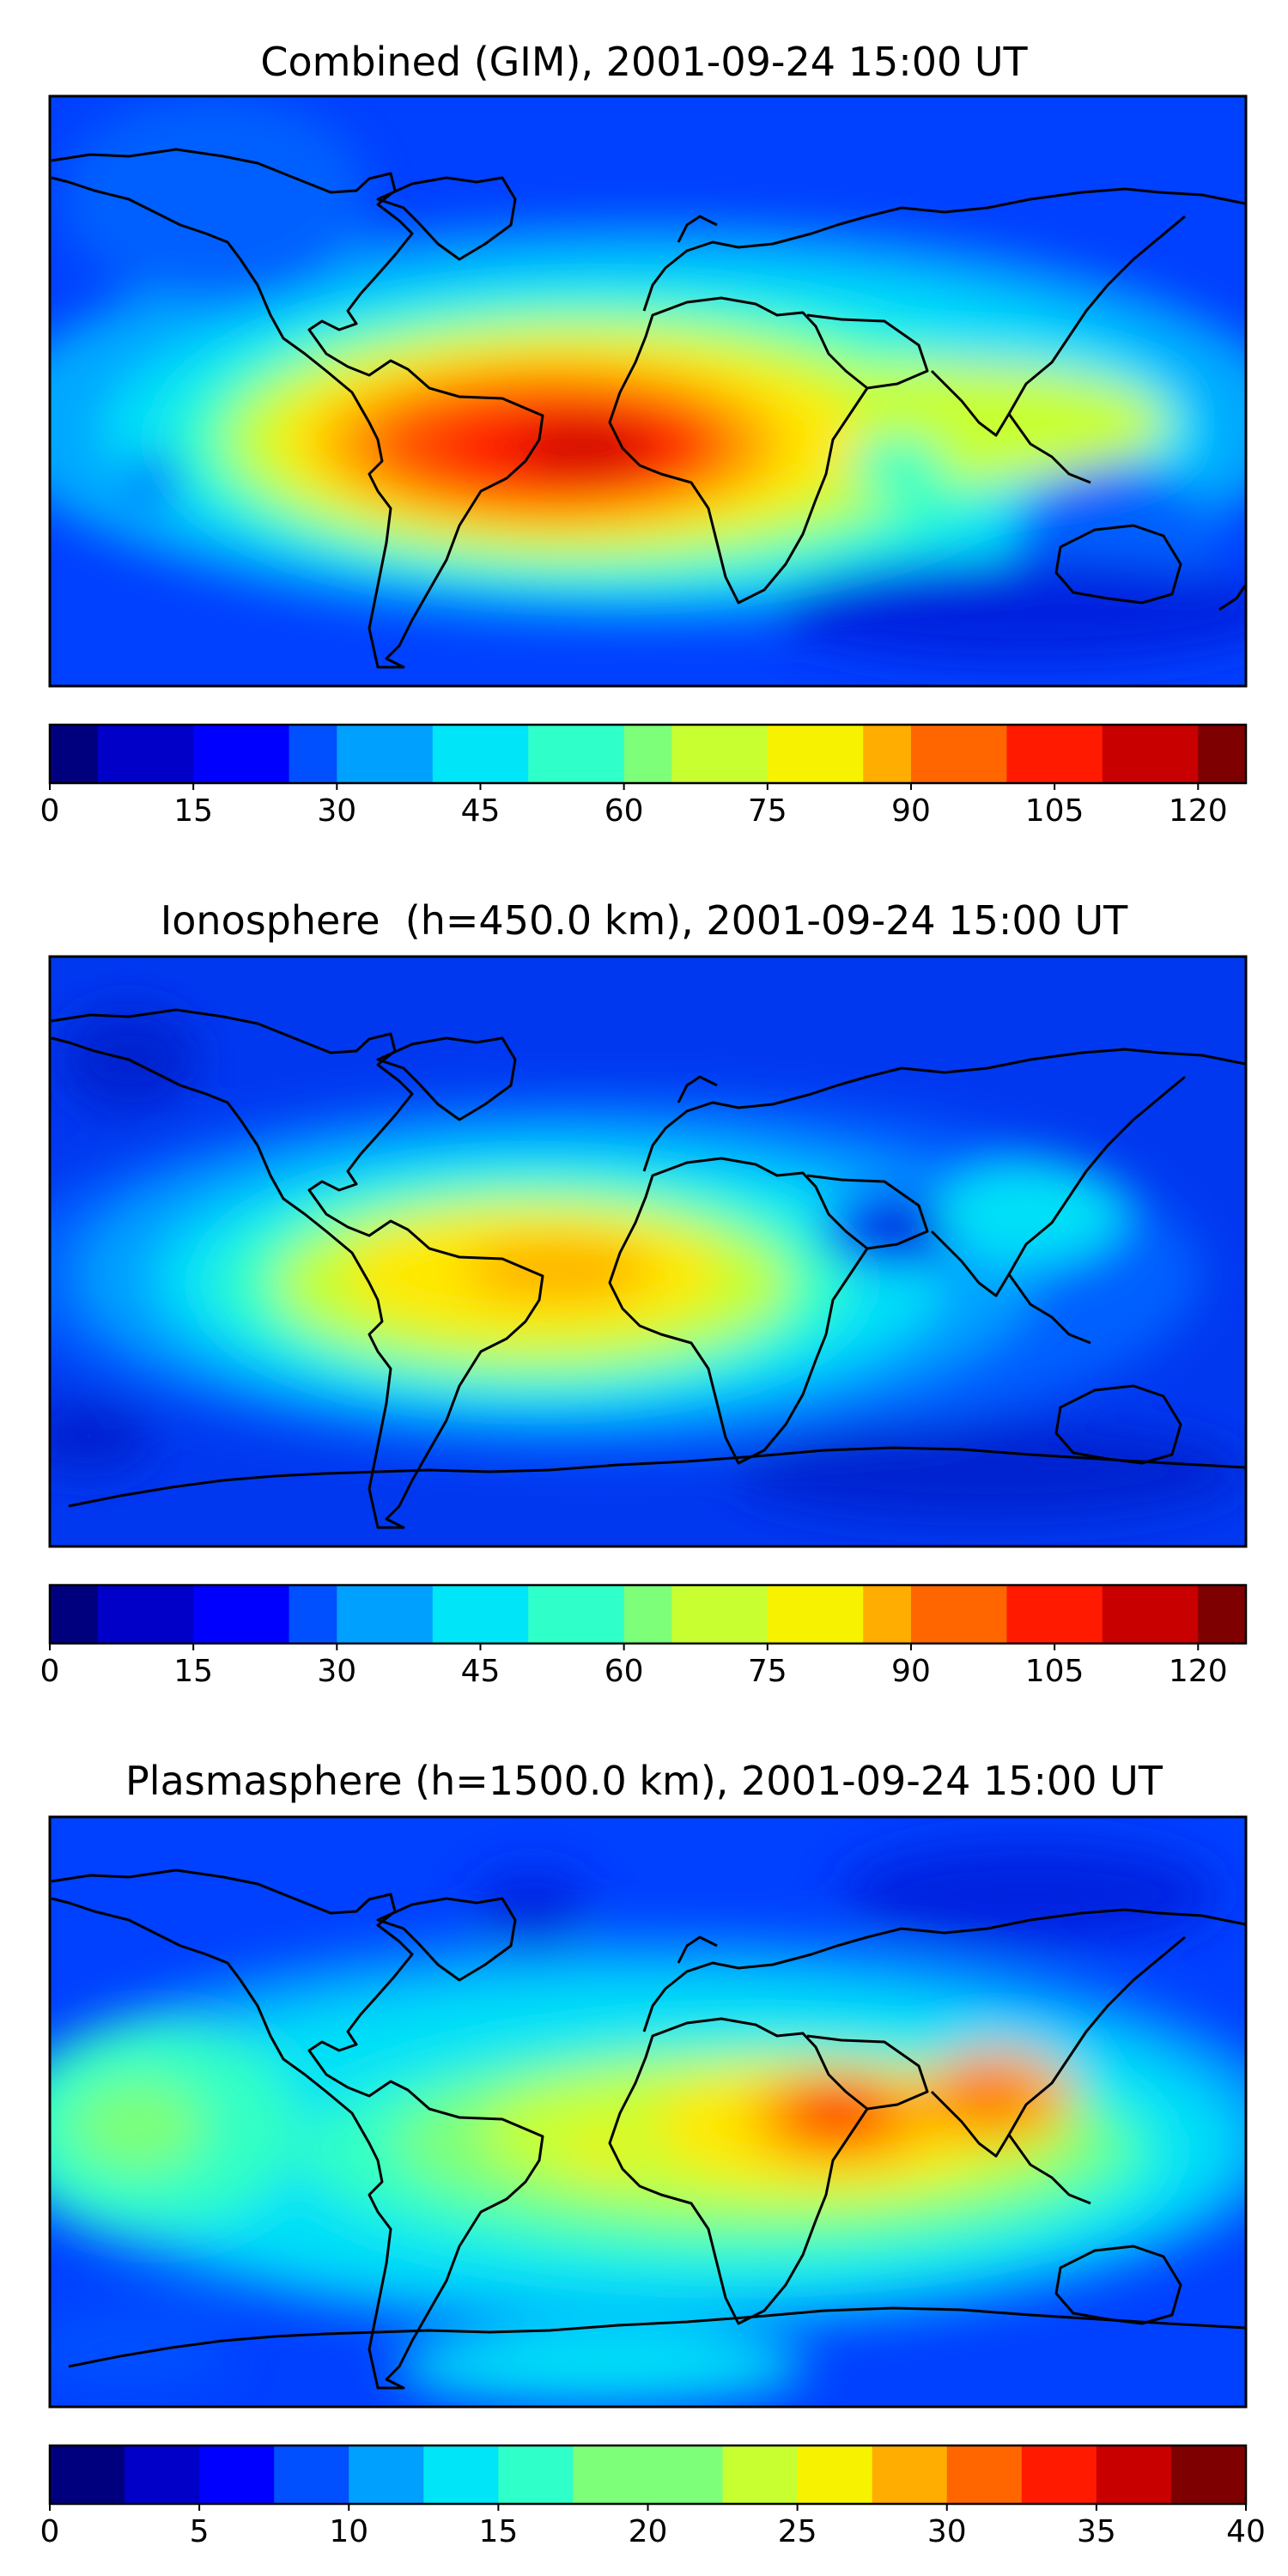 This screenshot has width=1288, height=2576. Describe the element at coordinates (348, 2531) in the screenshot. I see `colorbar-tick-label: 10` at that location.